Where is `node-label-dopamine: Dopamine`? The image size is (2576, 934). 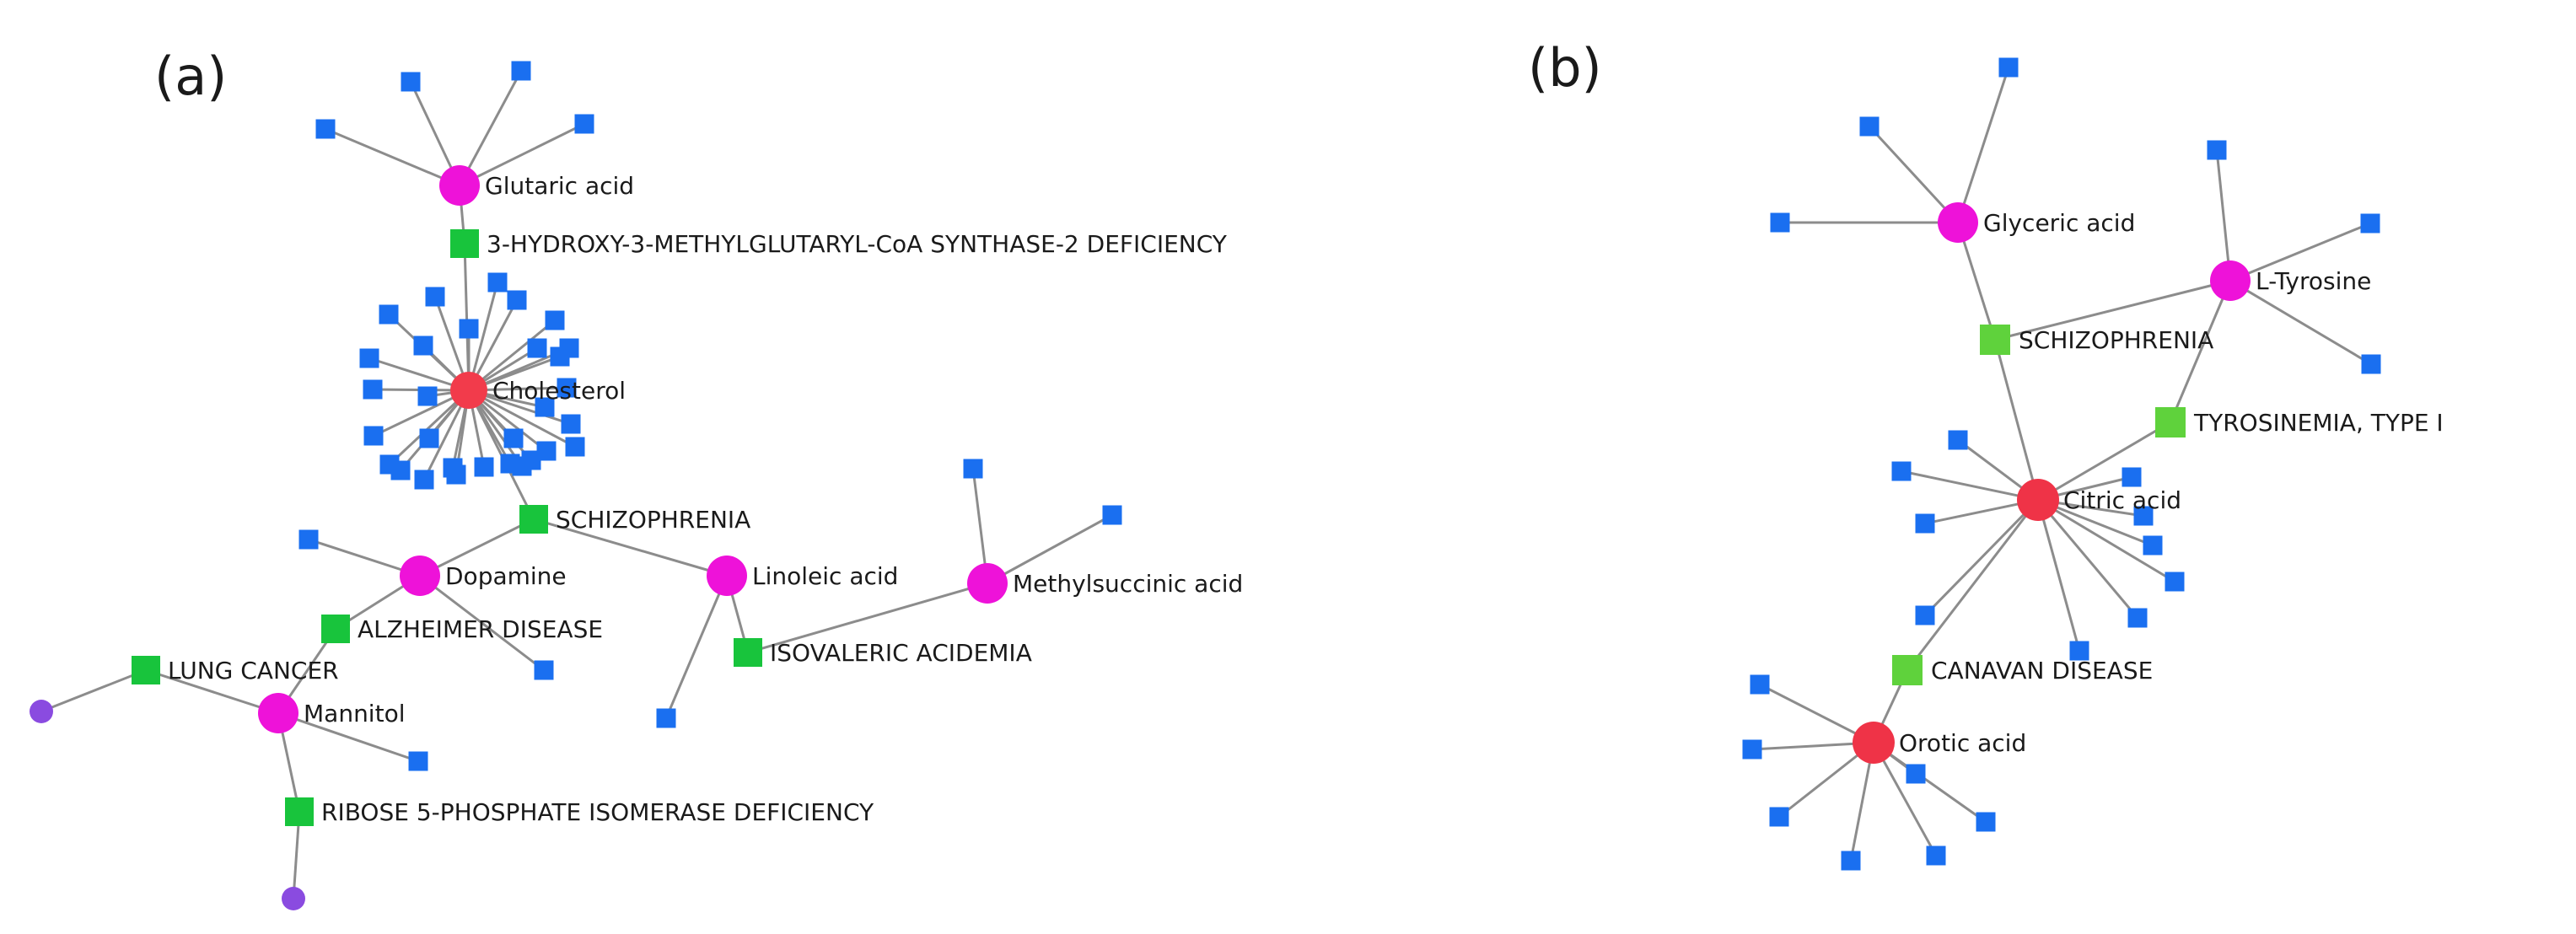
node-label-dopamine: Dopamine is located at coordinates (506, 576).